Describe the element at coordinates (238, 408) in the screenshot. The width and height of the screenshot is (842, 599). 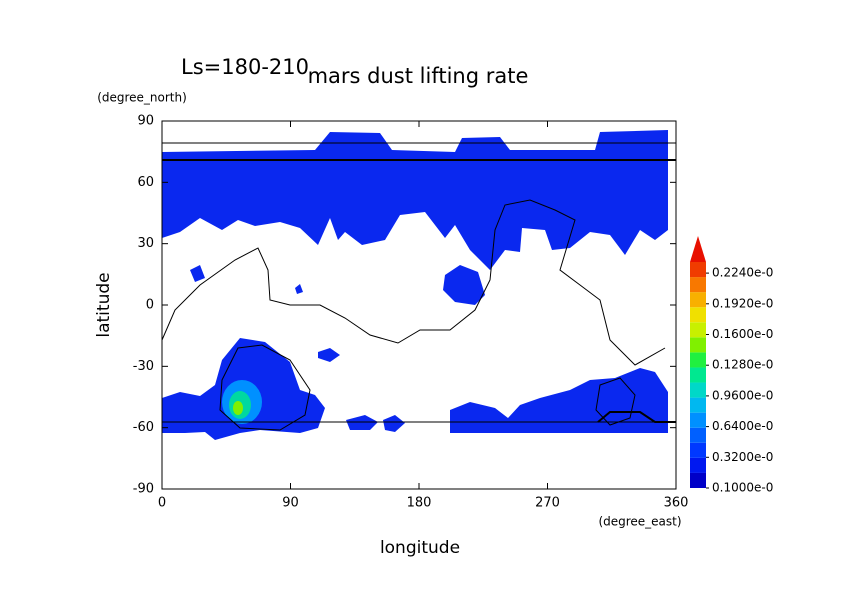
I see `high-fill` at that location.